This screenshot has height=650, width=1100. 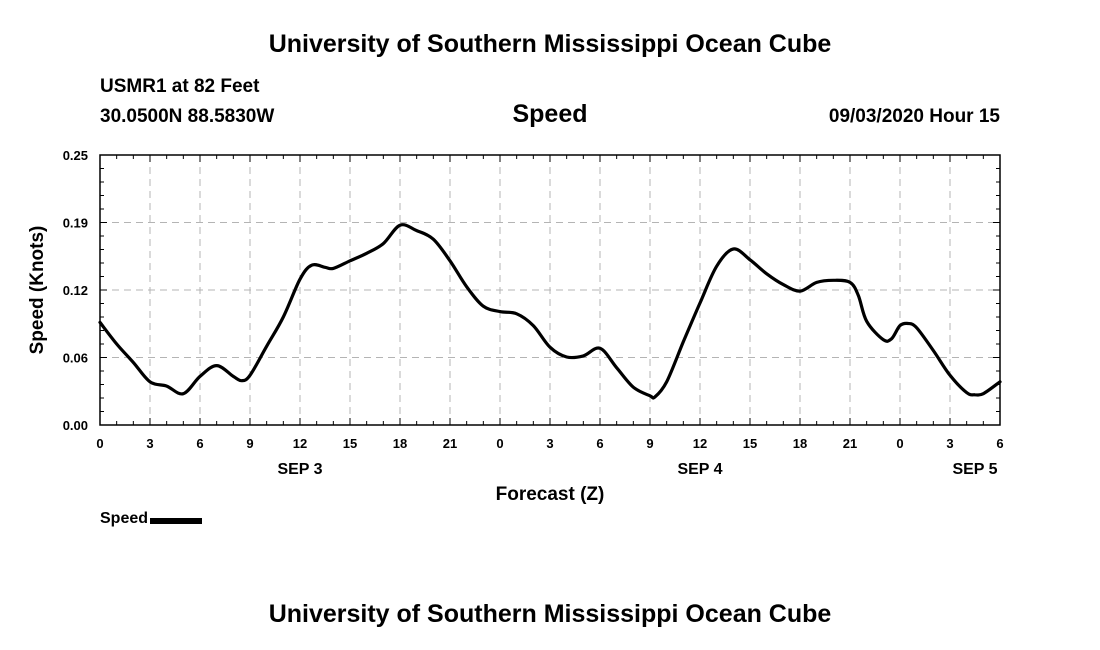 I want to click on station-name: USMR1 at 82 Feet, so click(x=180, y=86).